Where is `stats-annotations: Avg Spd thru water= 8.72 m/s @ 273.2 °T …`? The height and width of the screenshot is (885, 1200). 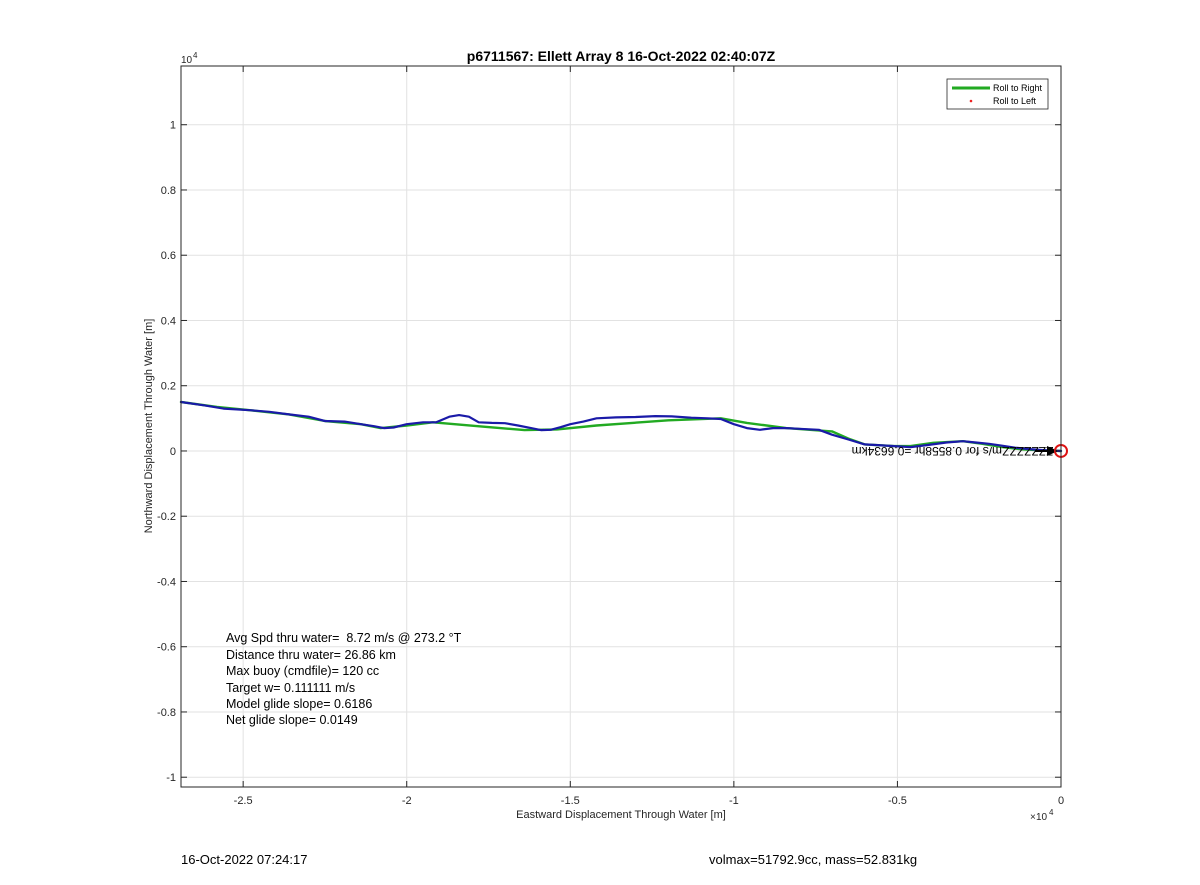 stats-annotations: Avg Spd thru water= 8.72 m/s @ 273.2 °T … is located at coordinates (344, 679).